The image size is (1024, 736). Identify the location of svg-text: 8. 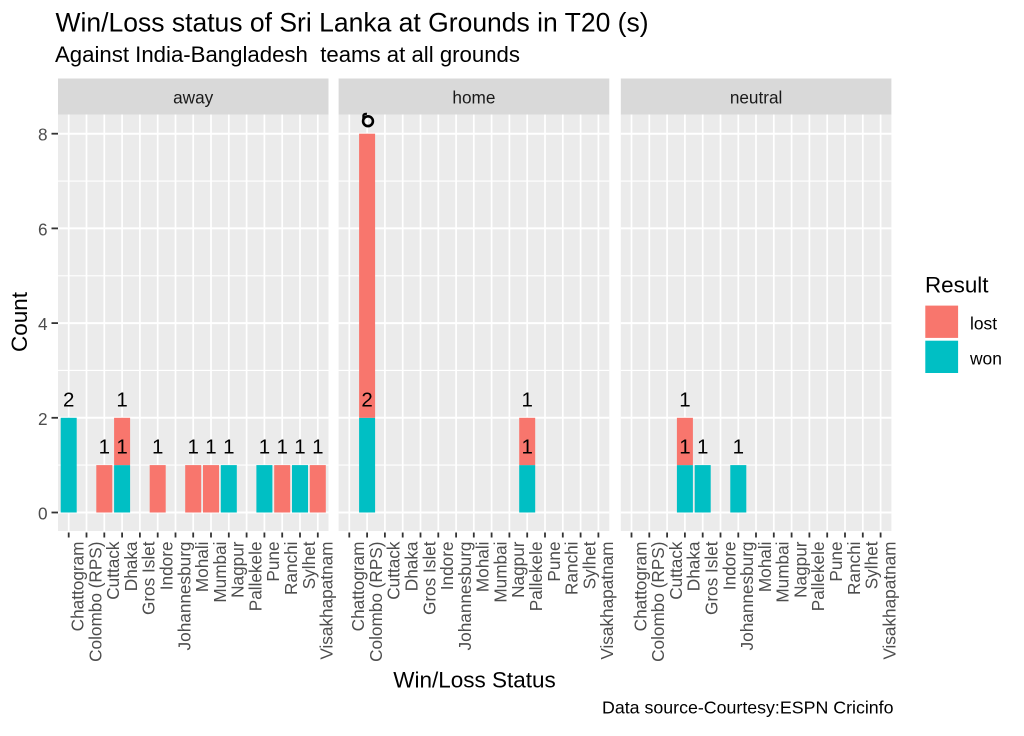
(43, 135).